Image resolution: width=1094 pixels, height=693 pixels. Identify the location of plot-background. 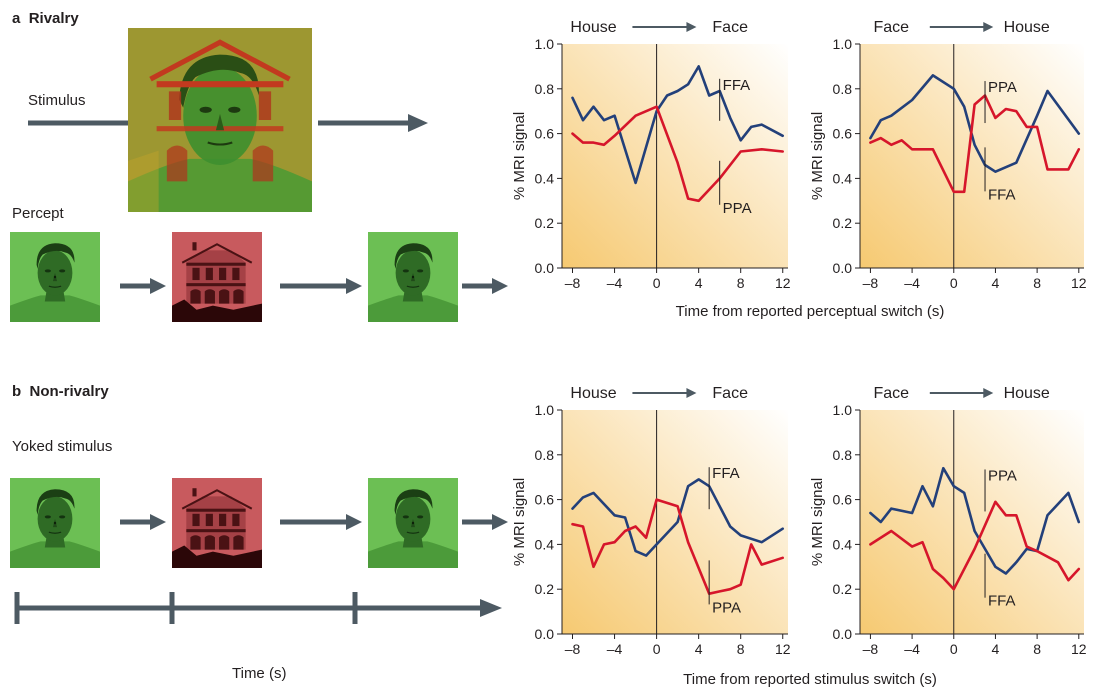
(972, 156).